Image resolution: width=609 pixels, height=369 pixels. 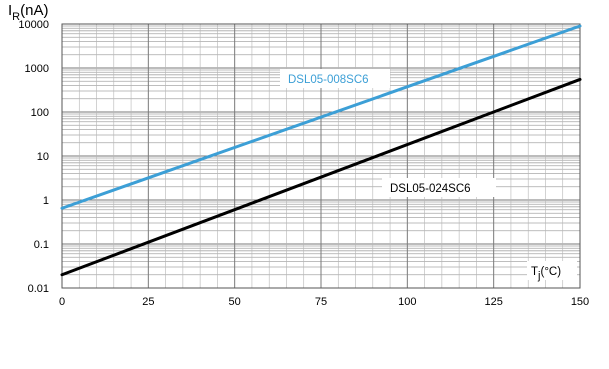 I want to click on x-tick-label: 75, so click(x=321, y=302).